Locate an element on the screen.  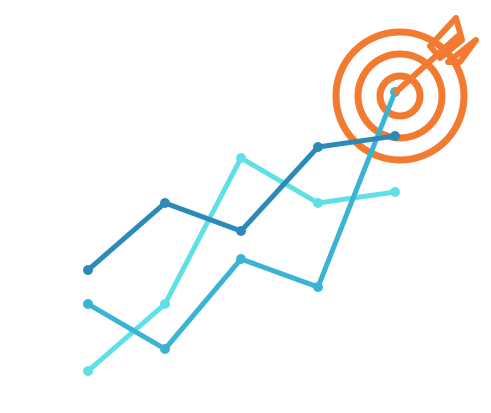
target-middle-ring is located at coordinates (400, 96).